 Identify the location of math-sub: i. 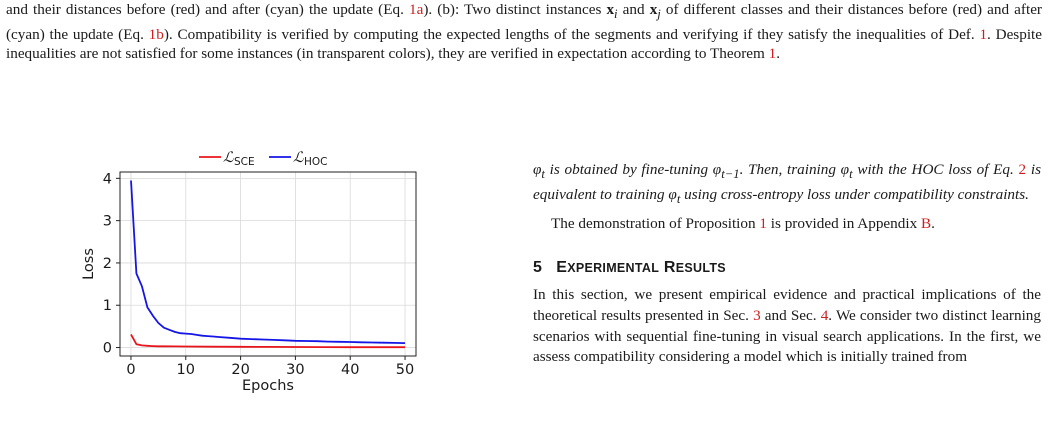
(616, 14).